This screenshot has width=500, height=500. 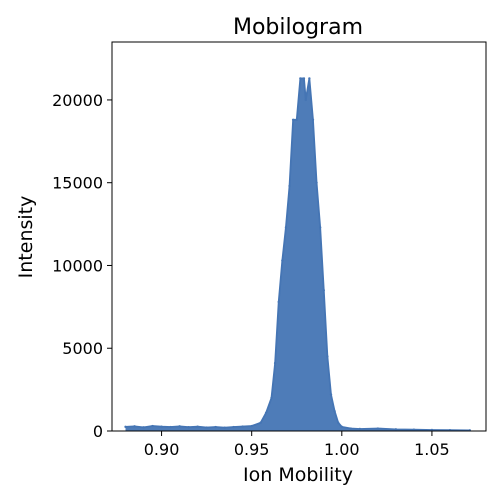 I want to click on y-tick-label: 20000, so click(x=77, y=100).